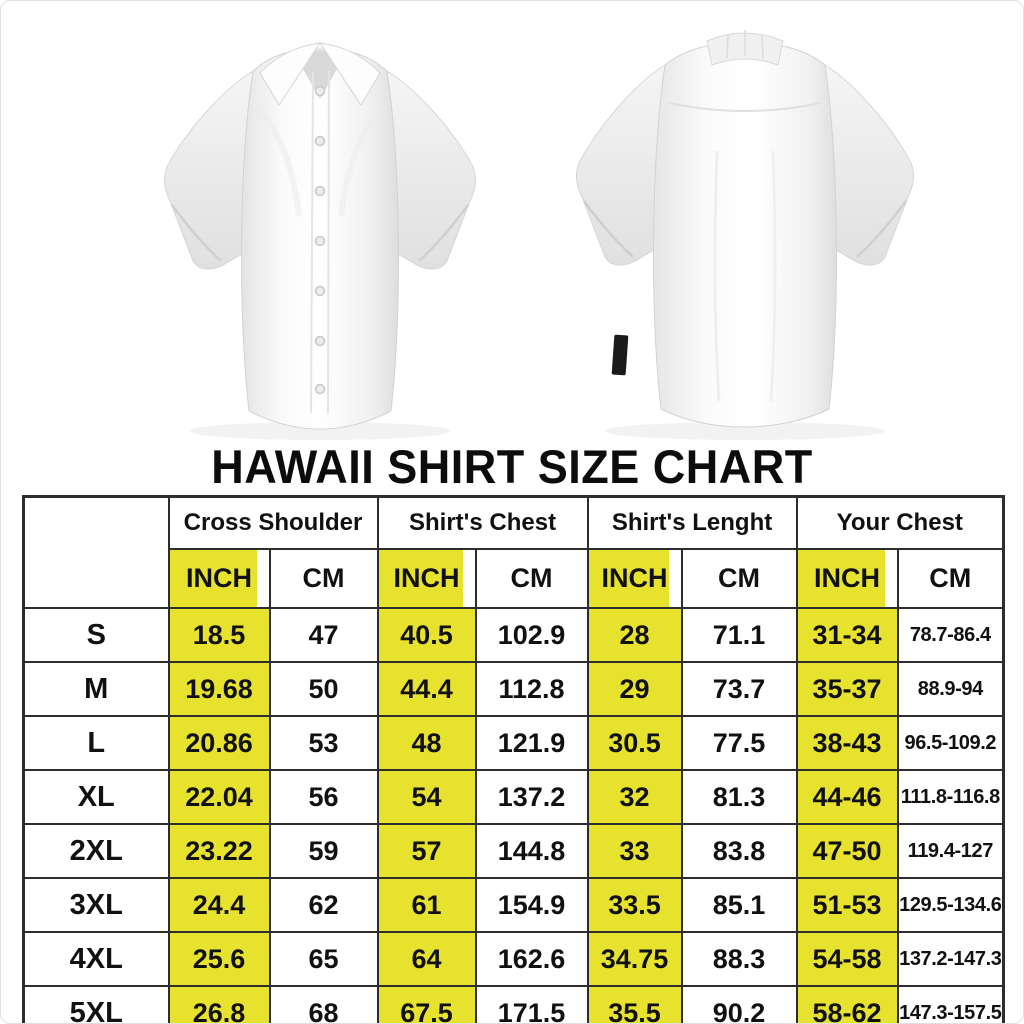 The height and width of the screenshot is (1024, 1024). What do you see at coordinates (531, 743) in the screenshot?
I see `value-cell: 121.9` at bounding box center [531, 743].